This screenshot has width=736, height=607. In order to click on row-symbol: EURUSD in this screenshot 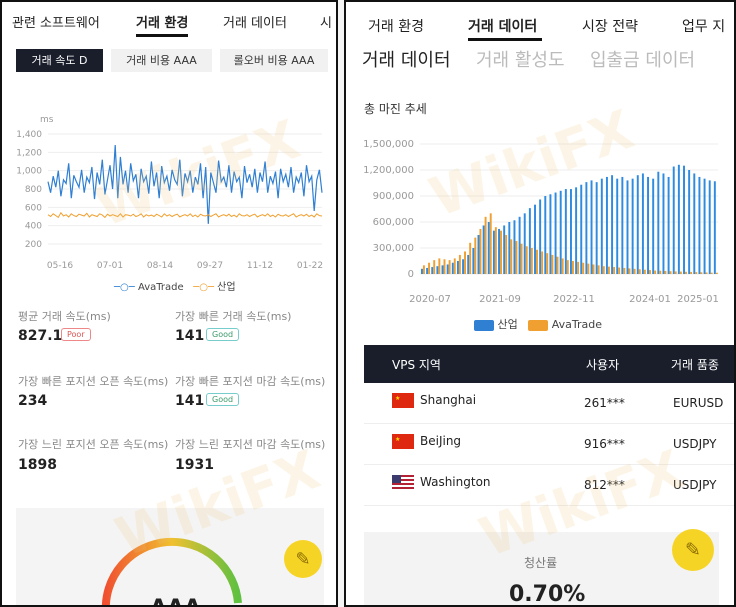, I will do `click(698, 403)`.